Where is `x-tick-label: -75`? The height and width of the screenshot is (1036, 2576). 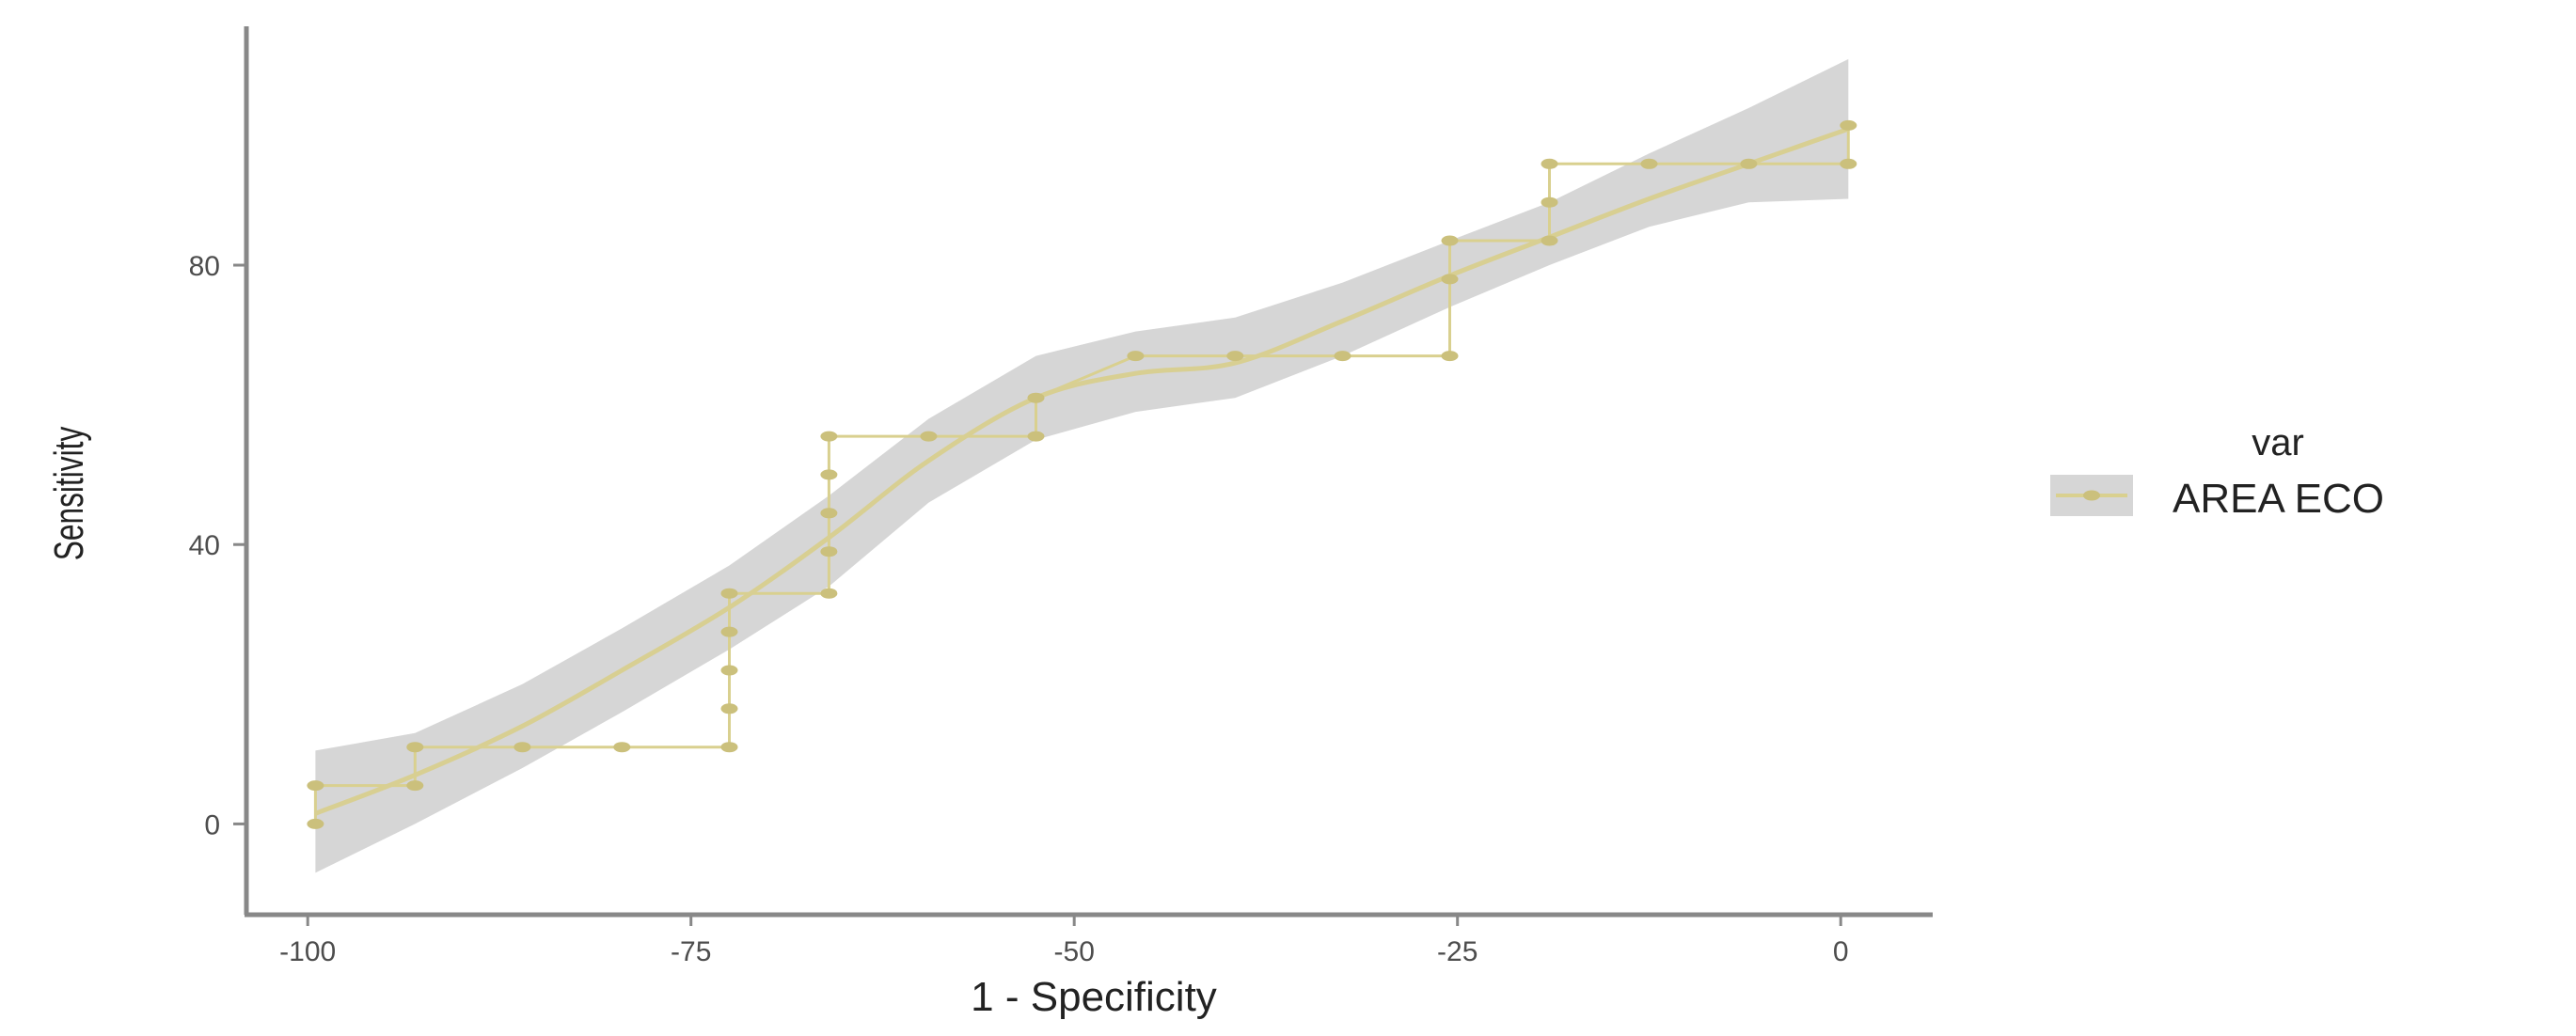
x-tick-label: -75 is located at coordinates (691, 951).